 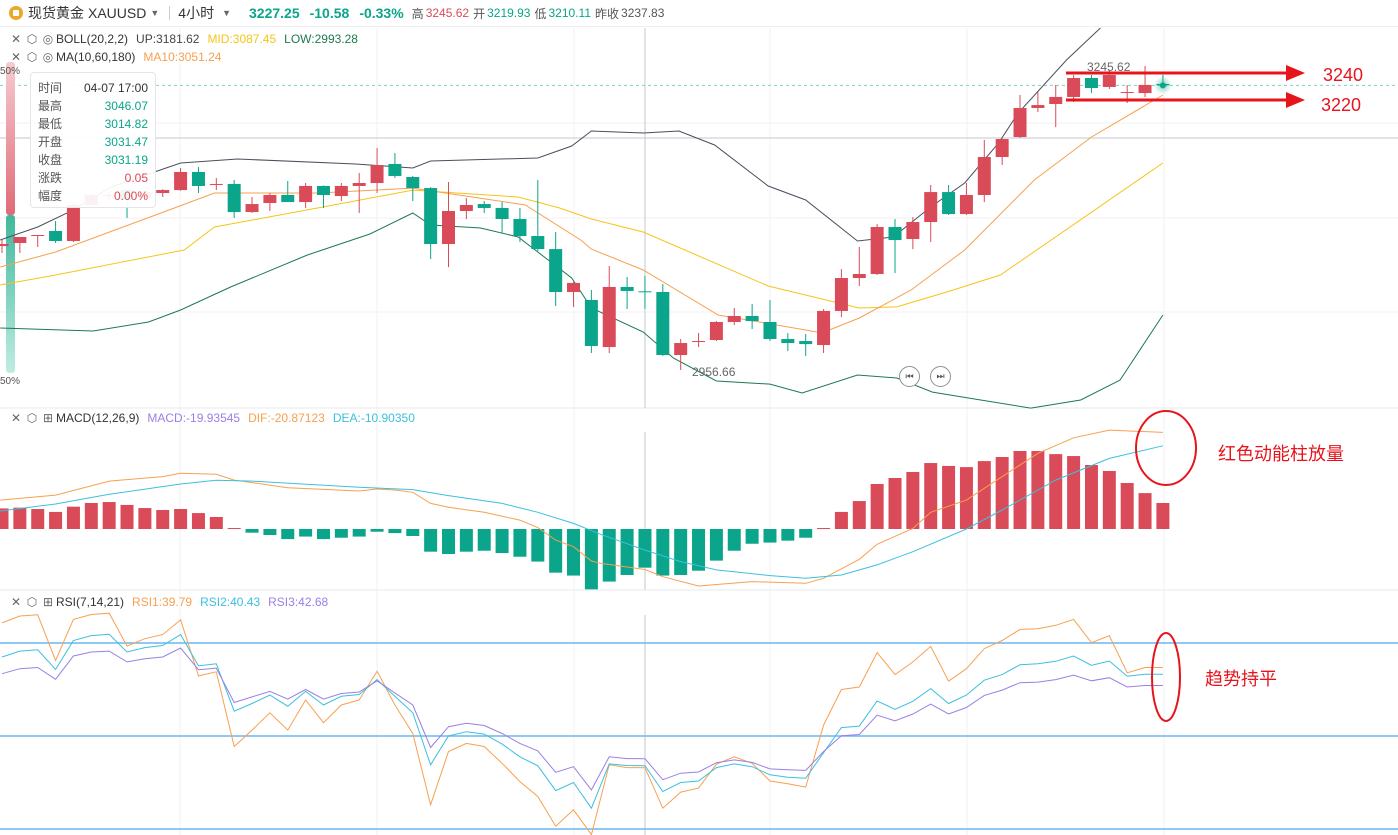 What do you see at coordinates (286, 418) in the screenshot?
I see `dif-value: DIF:-20.87123` at bounding box center [286, 418].